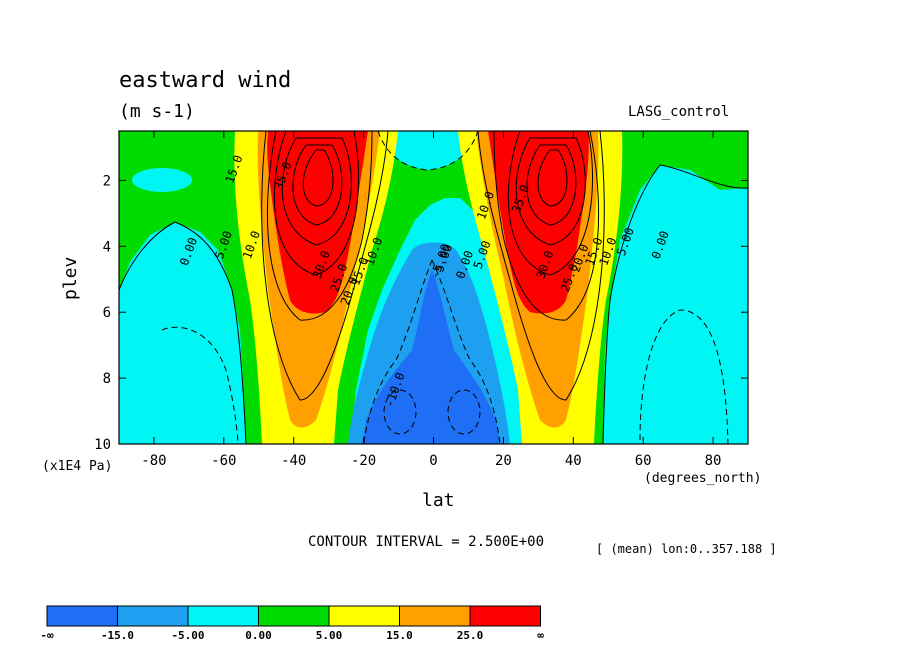  I want to click on contour-line-neg1, so click(466, 351).